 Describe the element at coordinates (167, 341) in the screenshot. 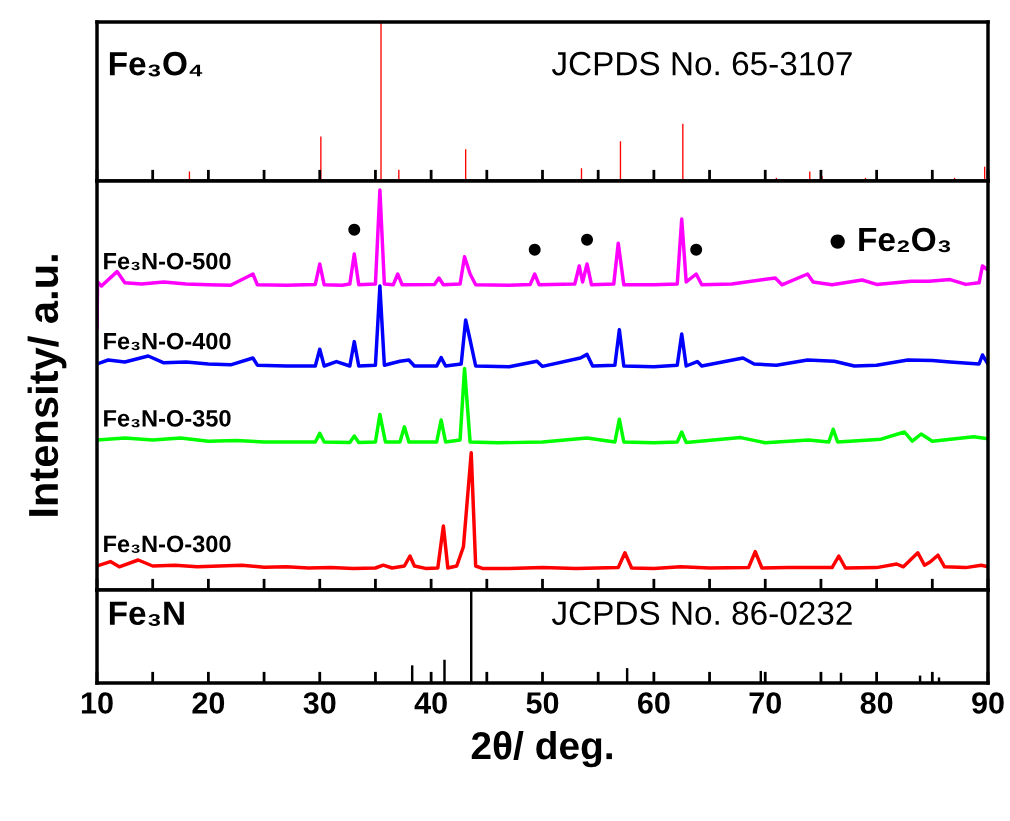

I see `series-label: Fe₃N-O-400` at that location.